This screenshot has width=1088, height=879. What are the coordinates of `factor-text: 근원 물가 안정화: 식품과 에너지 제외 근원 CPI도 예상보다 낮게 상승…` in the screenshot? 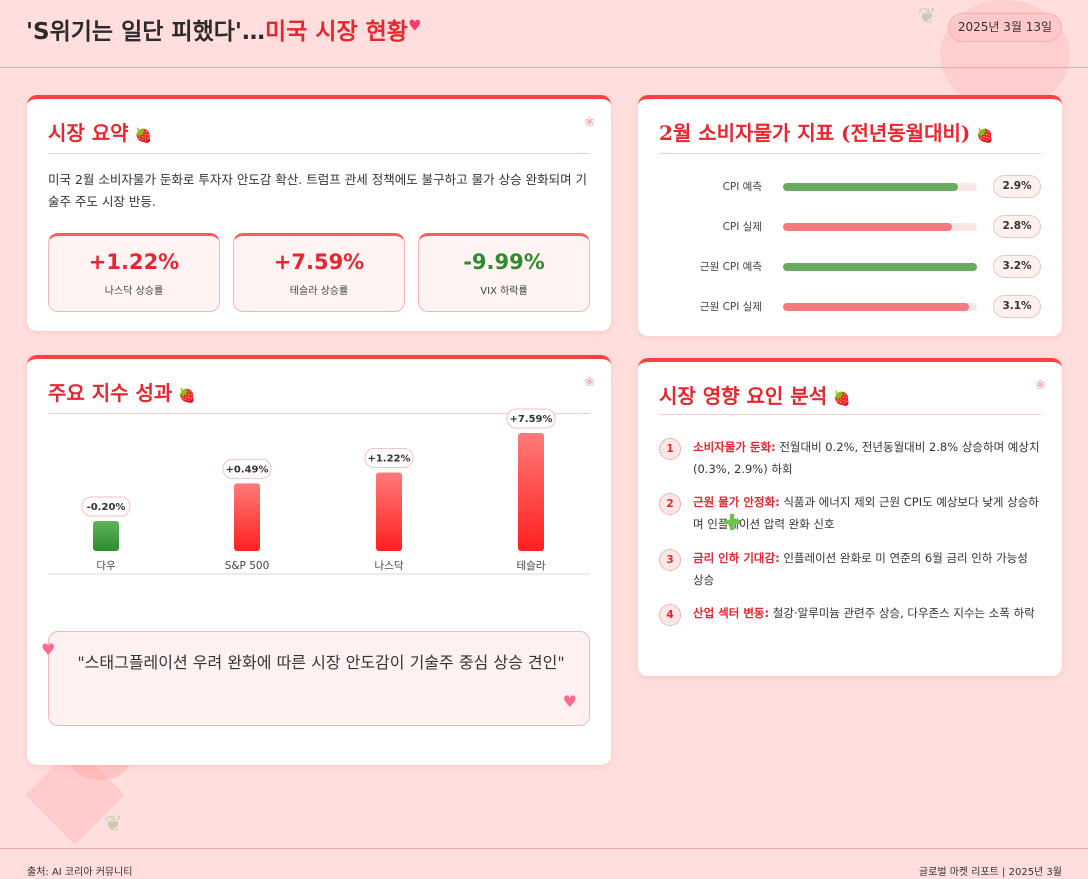 It's located at (866, 513).